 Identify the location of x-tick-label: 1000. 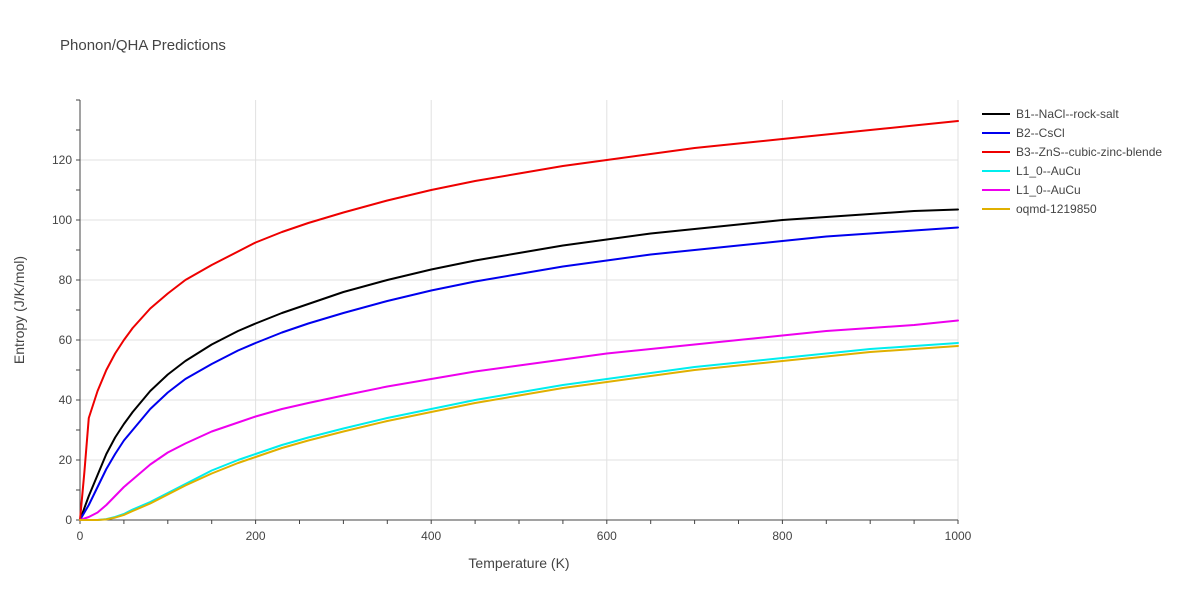
(958, 536).